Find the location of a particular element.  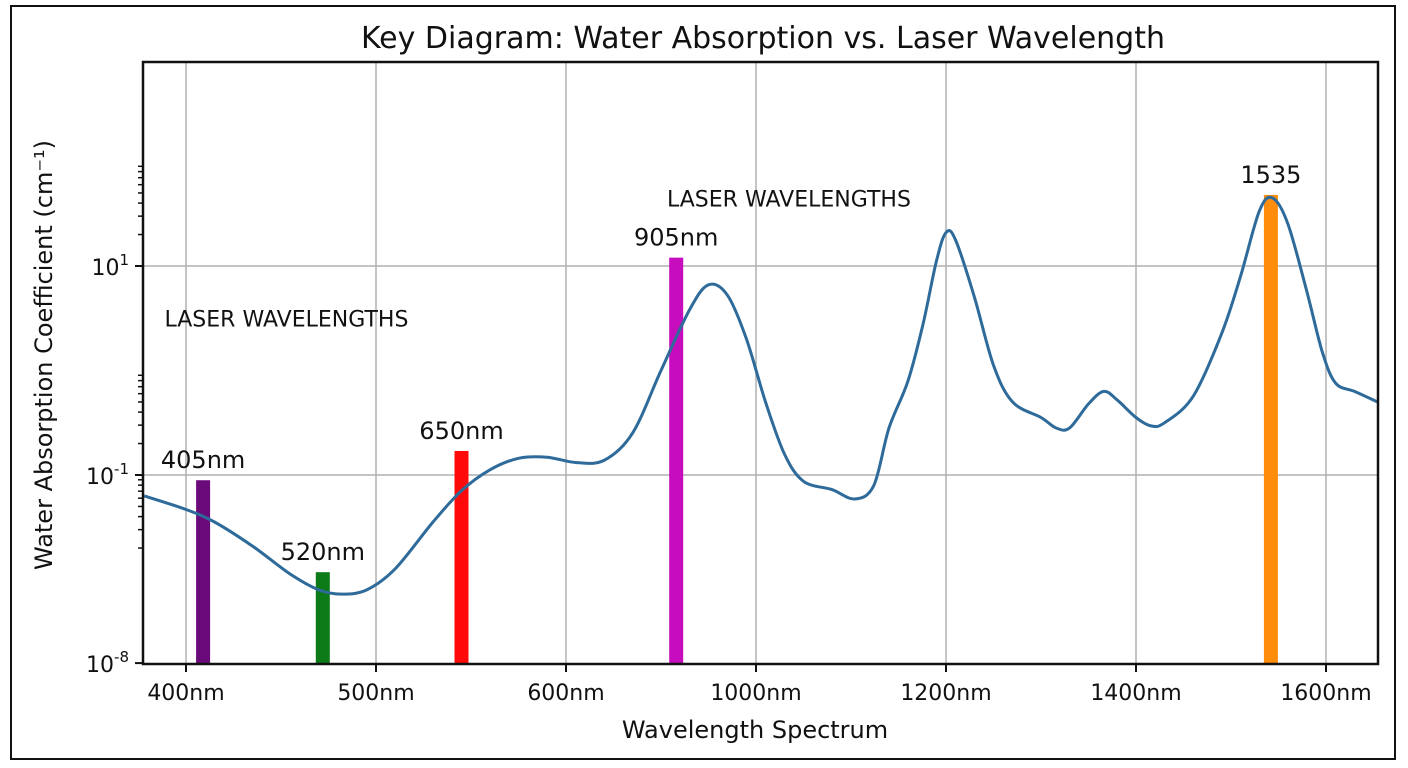

laser-bar-405nm is located at coordinates (203, 572).